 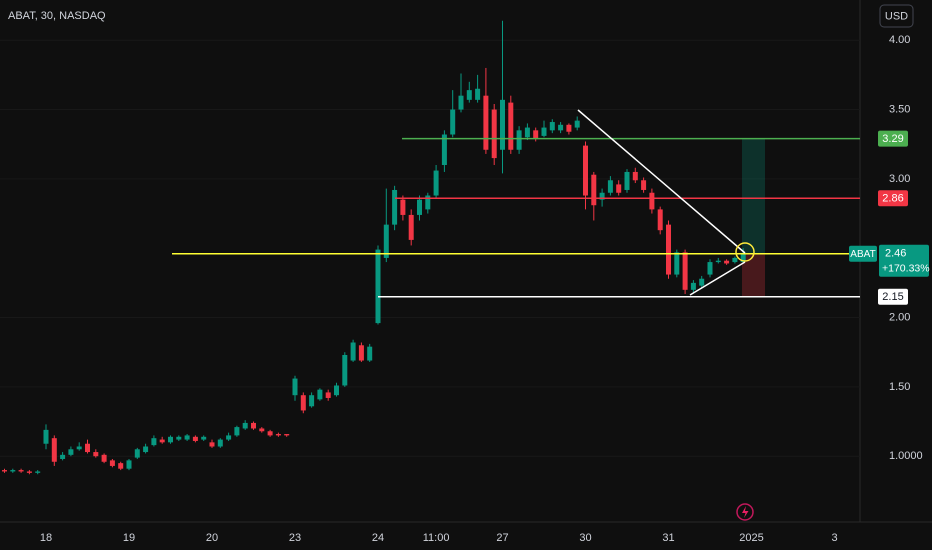 I want to click on profit-zone, so click(x=753, y=196).